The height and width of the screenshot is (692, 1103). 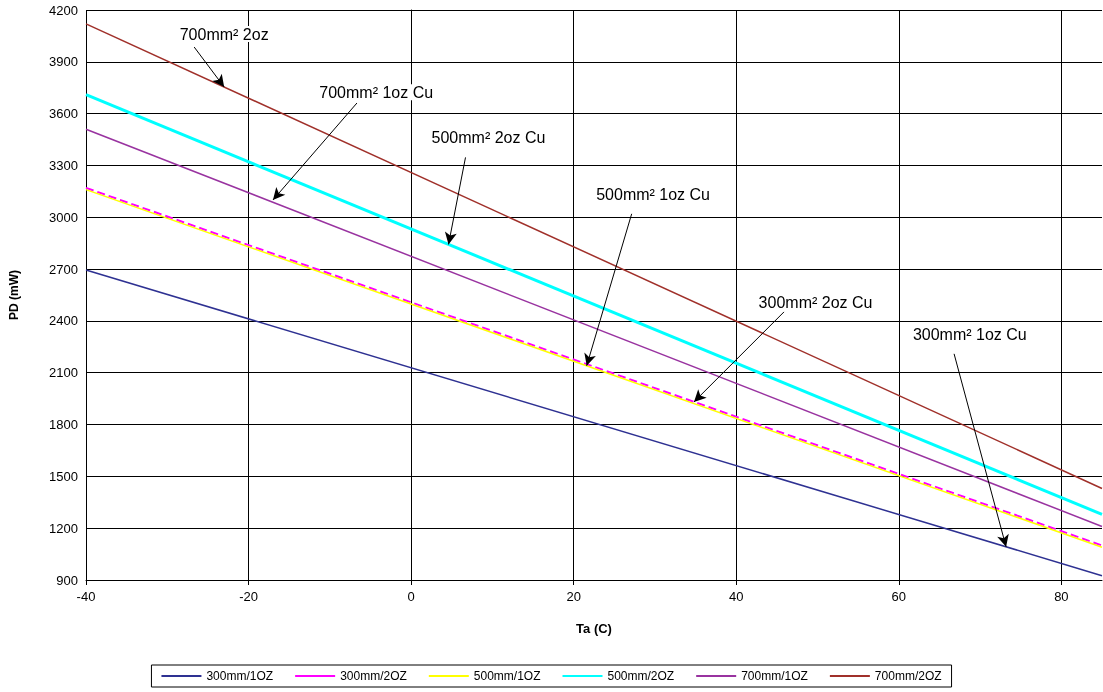 I want to click on x-tick-label: 60, so click(x=899, y=596).